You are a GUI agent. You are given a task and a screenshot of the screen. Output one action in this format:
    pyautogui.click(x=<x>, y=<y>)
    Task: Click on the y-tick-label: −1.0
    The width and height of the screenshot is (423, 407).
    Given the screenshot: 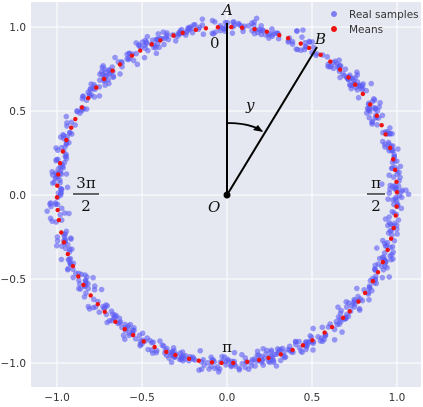 What is the action you would take?
    pyautogui.click(x=14, y=364)
    